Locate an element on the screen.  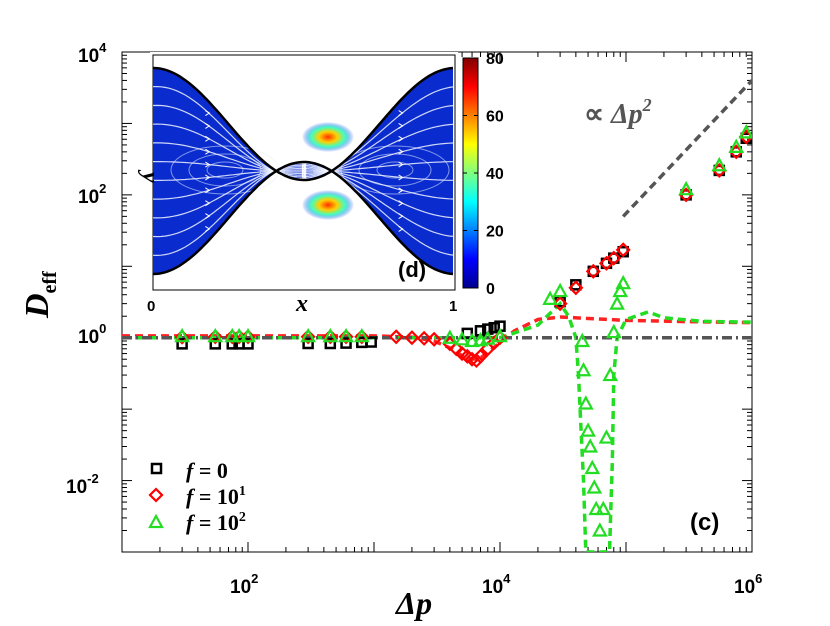
legend-marker-triangle is located at coordinates (156, 521).